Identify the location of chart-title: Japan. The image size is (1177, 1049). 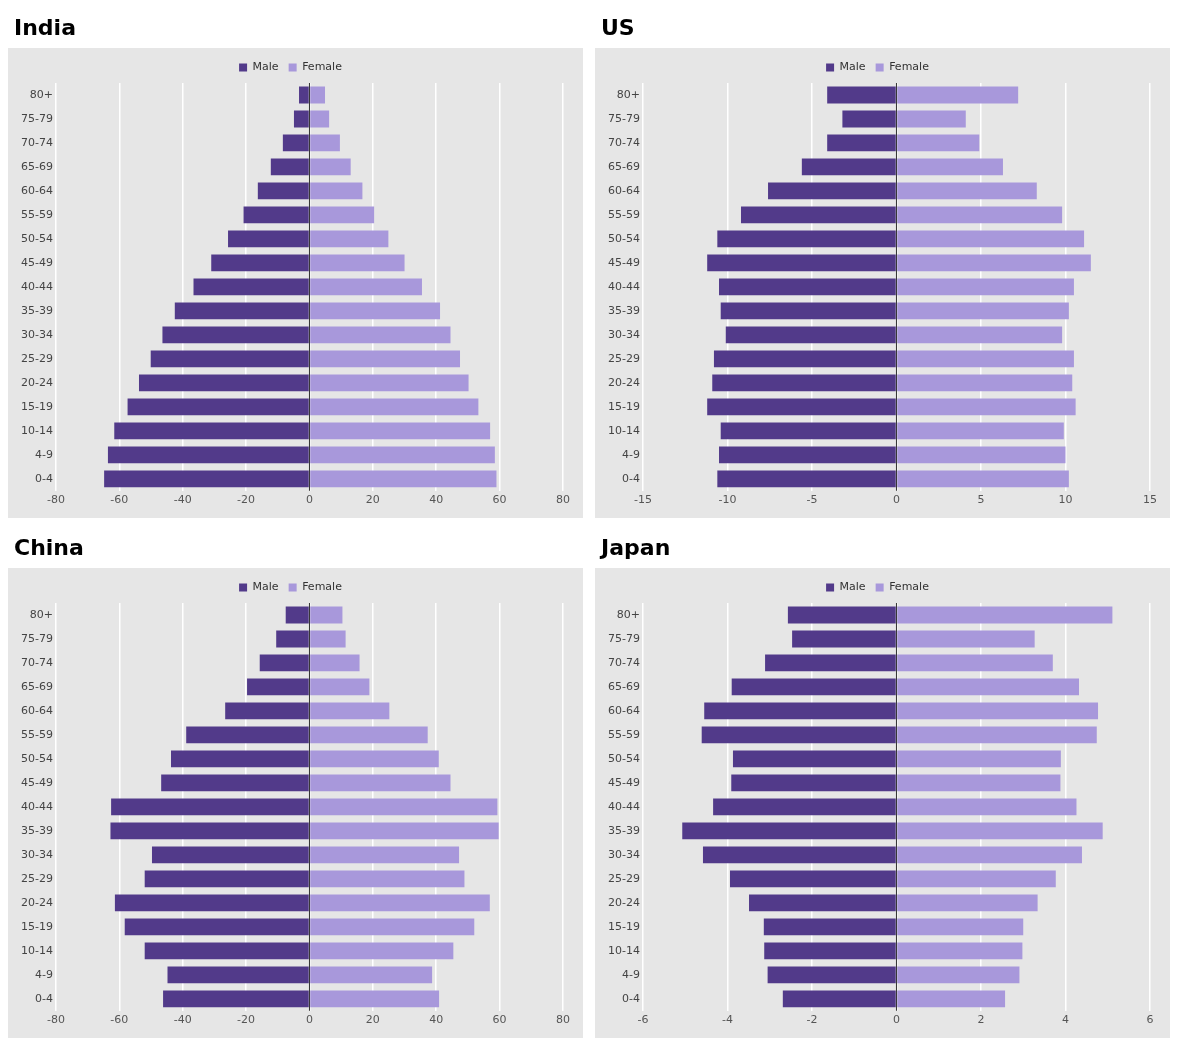
(635, 548).